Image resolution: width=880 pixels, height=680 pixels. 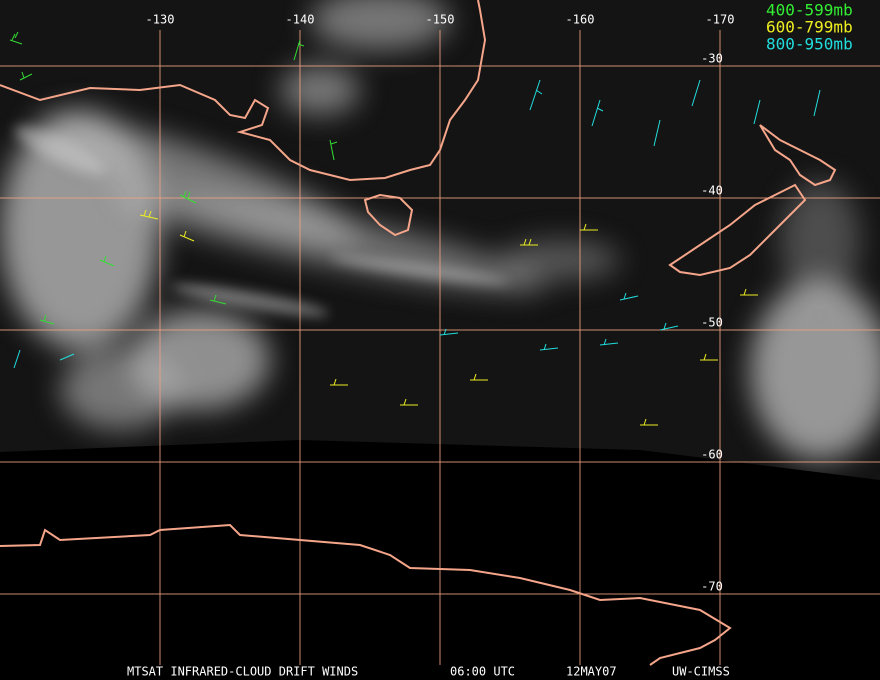 I want to click on longitude-label: -170, so click(x=720, y=20).